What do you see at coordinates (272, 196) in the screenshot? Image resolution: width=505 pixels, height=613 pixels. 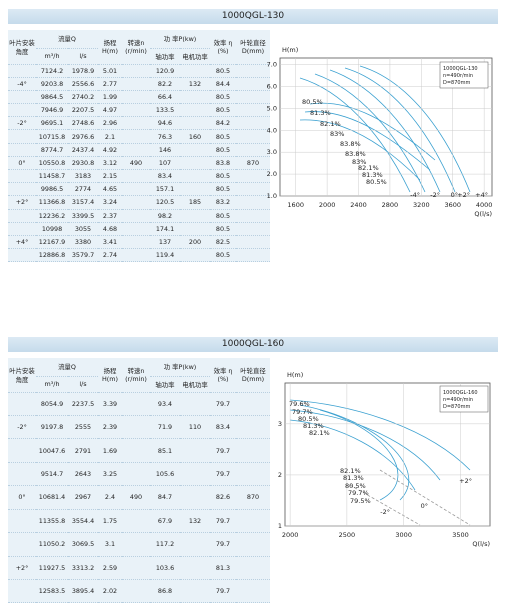 I see `y-tick-label: 1.0` at bounding box center [272, 196].